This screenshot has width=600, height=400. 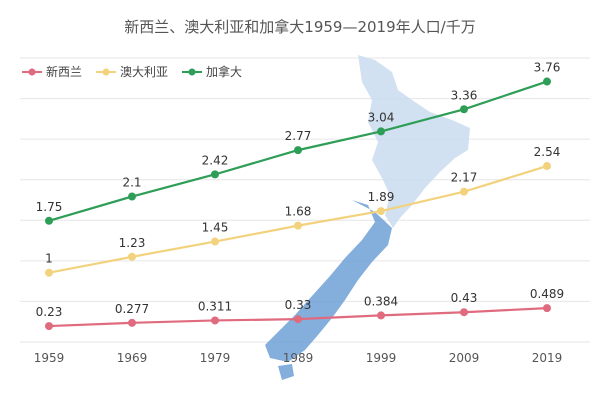 I want to click on data-label: 2.54, so click(x=547, y=152).